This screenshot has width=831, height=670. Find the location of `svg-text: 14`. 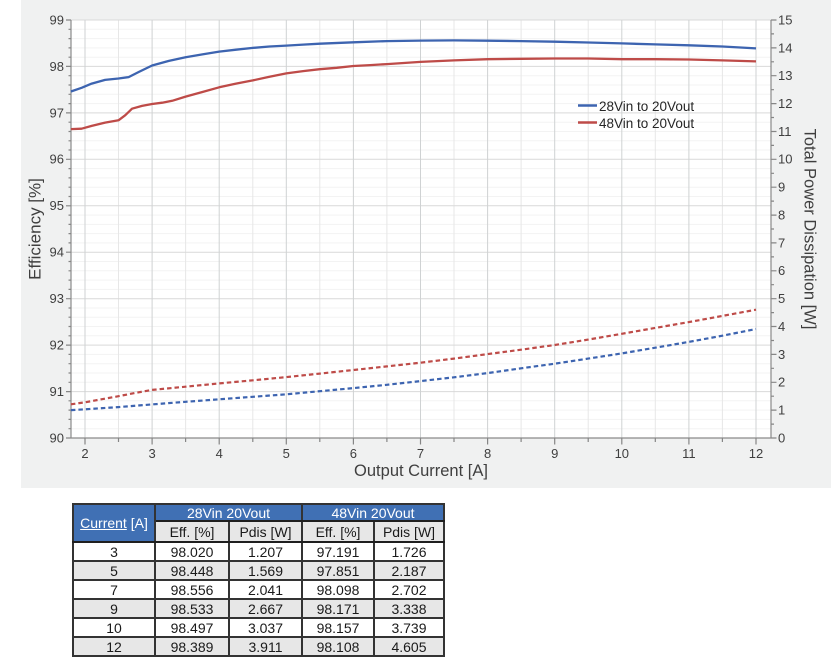

svg-text: 14 is located at coordinates (785, 47).